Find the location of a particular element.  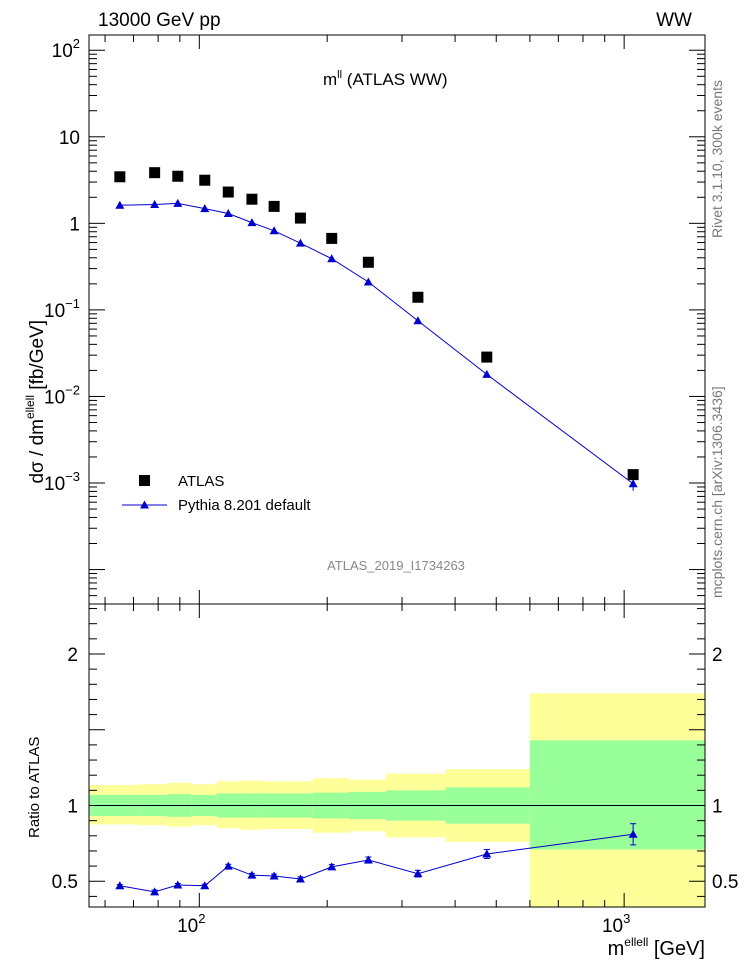

side-mcplots-label: mcplots.cern.ch [arXiv:1306.3436] is located at coordinates (717, 492).